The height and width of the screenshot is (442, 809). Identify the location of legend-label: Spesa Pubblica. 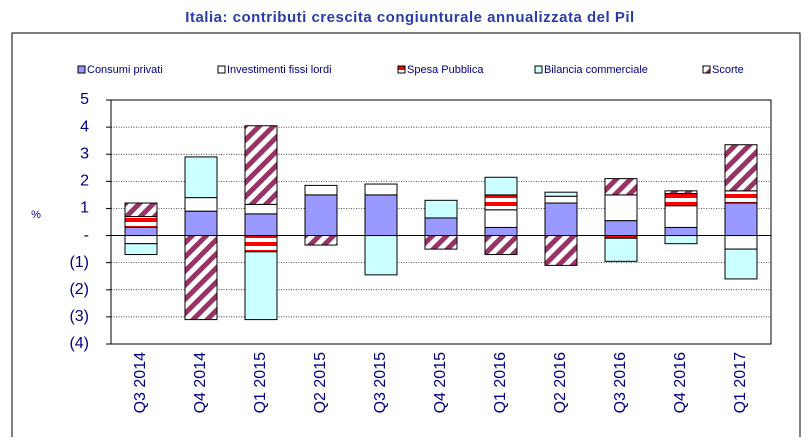
(445, 70).